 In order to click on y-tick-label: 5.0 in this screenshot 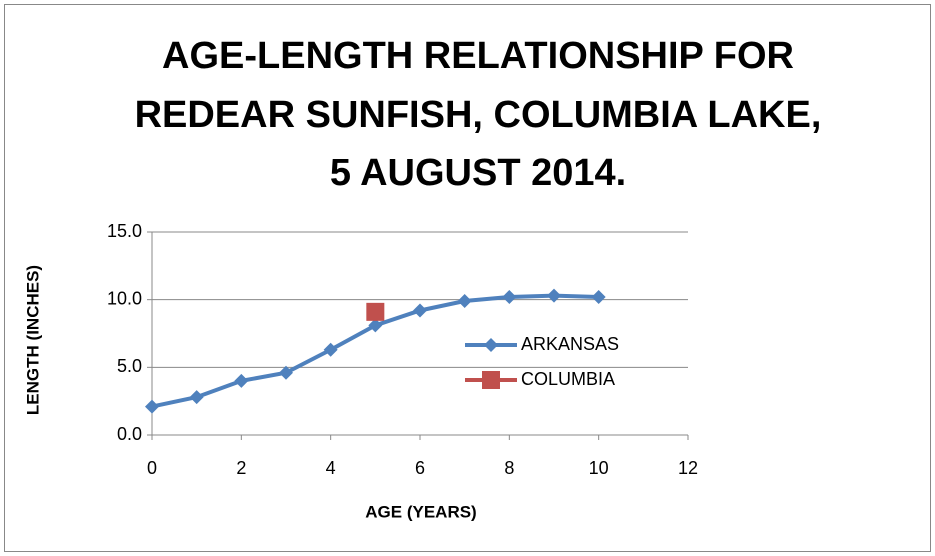, I will do `click(129, 366)`.